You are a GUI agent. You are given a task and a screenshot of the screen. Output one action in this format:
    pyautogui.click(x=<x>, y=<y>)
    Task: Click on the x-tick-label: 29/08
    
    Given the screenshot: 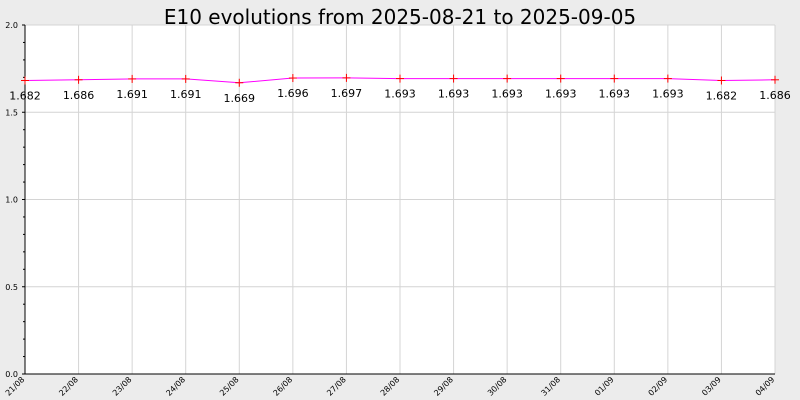 What is the action you would take?
    pyautogui.click(x=443, y=386)
    